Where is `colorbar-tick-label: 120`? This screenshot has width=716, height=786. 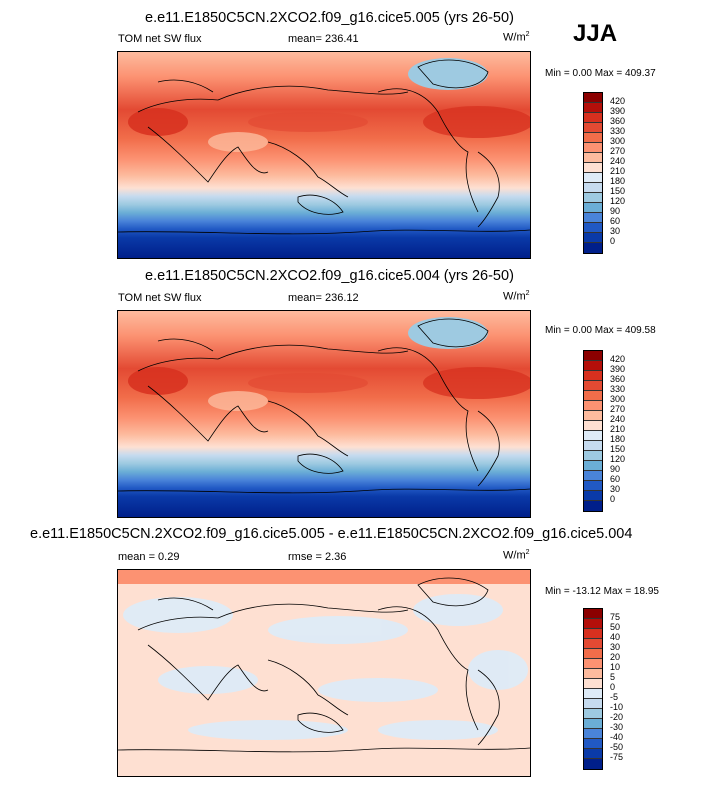
colorbar-tick-label: 120 is located at coordinates (618, 459).